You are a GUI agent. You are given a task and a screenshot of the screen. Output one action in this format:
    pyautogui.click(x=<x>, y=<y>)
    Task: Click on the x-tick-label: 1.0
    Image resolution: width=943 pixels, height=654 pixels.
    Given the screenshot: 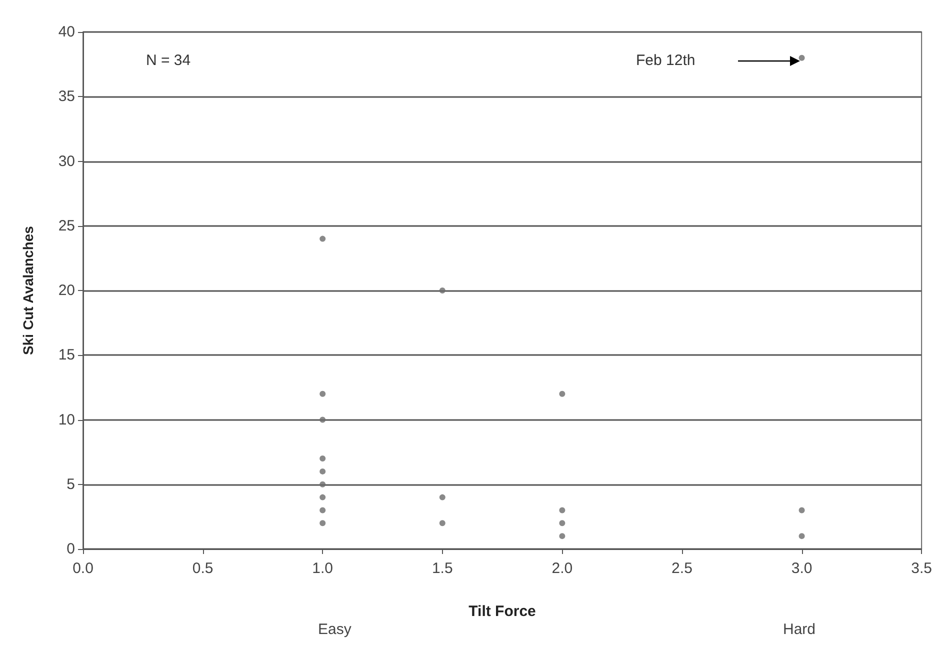 What is the action you would take?
    pyautogui.click(x=323, y=568)
    